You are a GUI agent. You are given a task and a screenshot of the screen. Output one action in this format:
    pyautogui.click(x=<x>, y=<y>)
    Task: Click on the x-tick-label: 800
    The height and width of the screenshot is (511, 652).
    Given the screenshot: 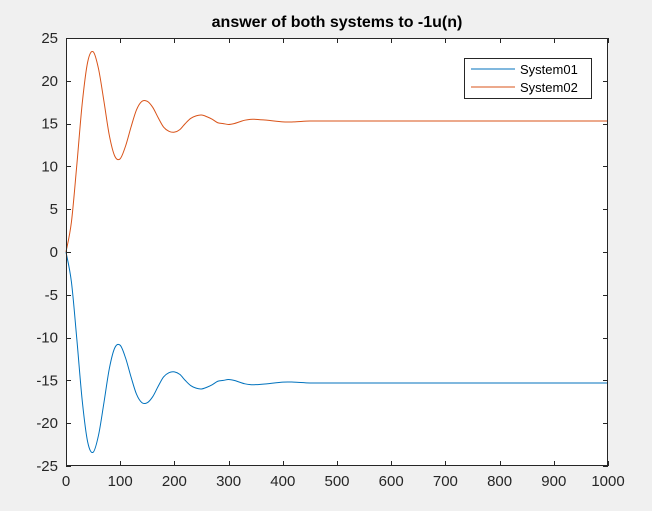 What is the action you would take?
    pyautogui.click(x=499, y=481)
    